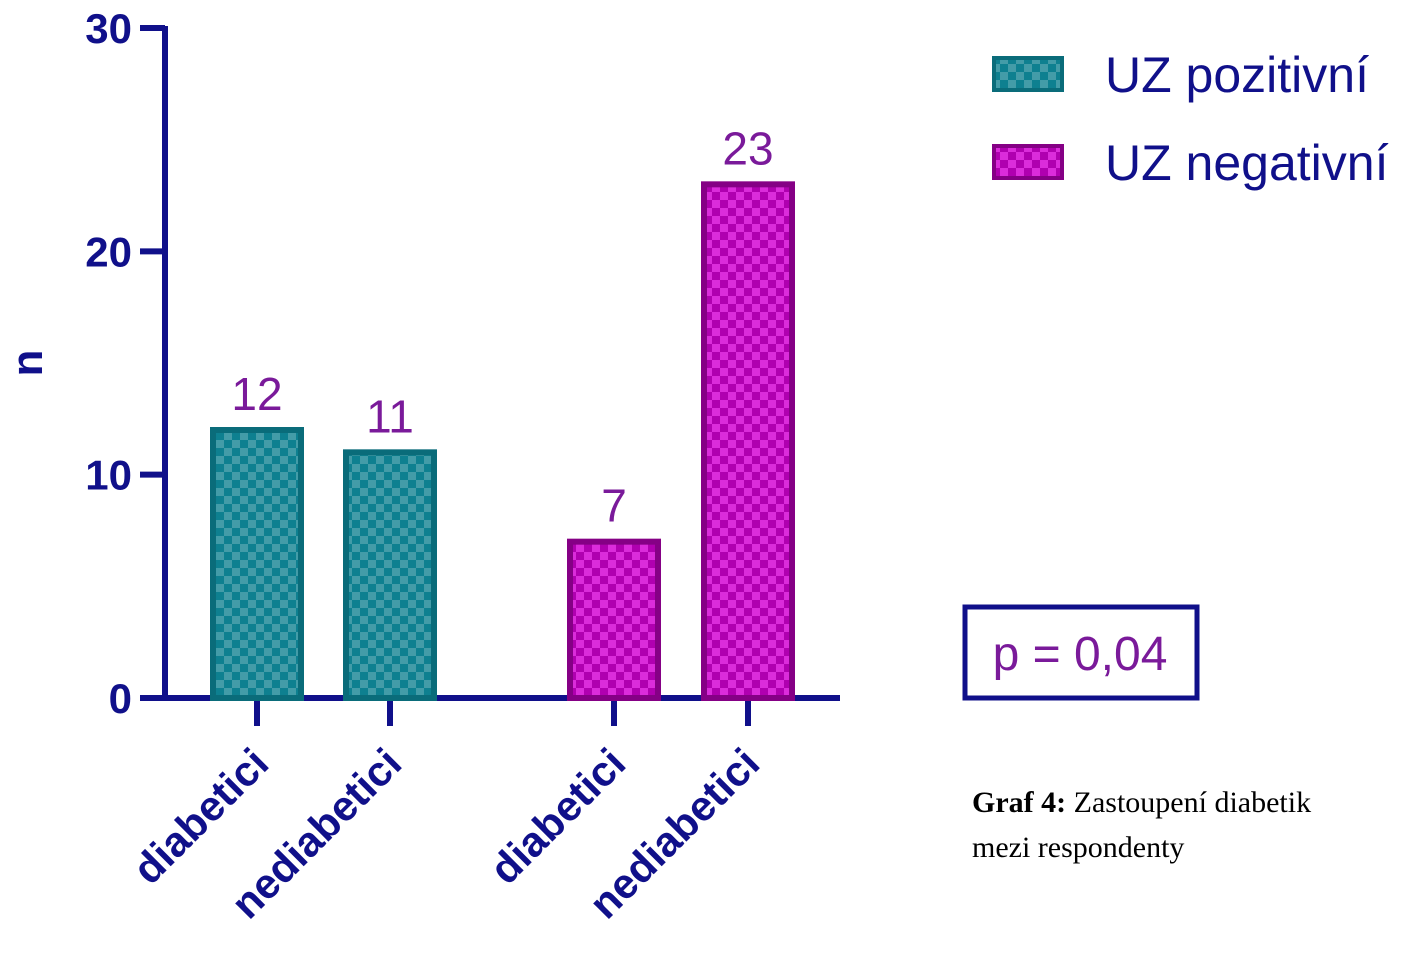 Image resolution: width=1428 pixels, height=962 pixels. What do you see at coordinates (1247, 163) in the screenshot?
I see `legend-label: UZ negativní` at bounding box center [1247, 163].